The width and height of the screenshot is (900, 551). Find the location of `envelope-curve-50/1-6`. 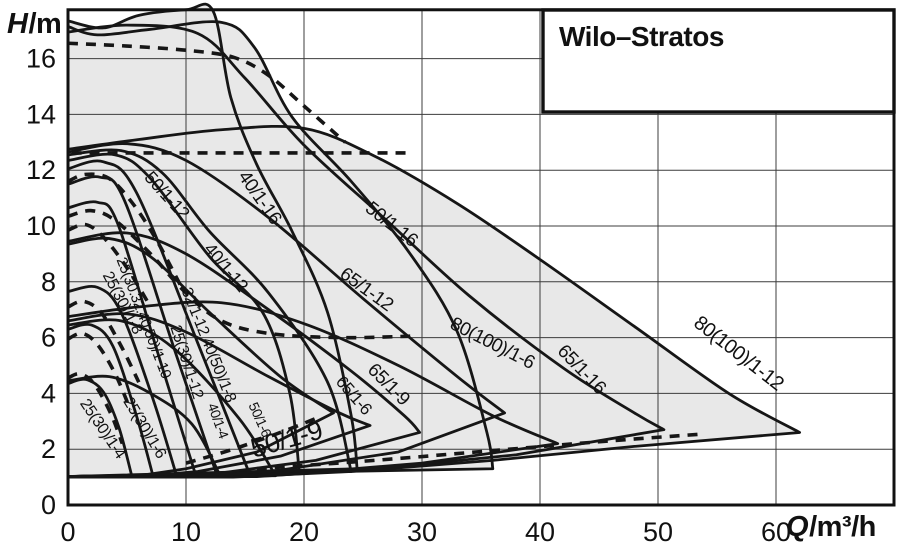

envelope-curve-50/1-6 is located at coordinates (172, 398).